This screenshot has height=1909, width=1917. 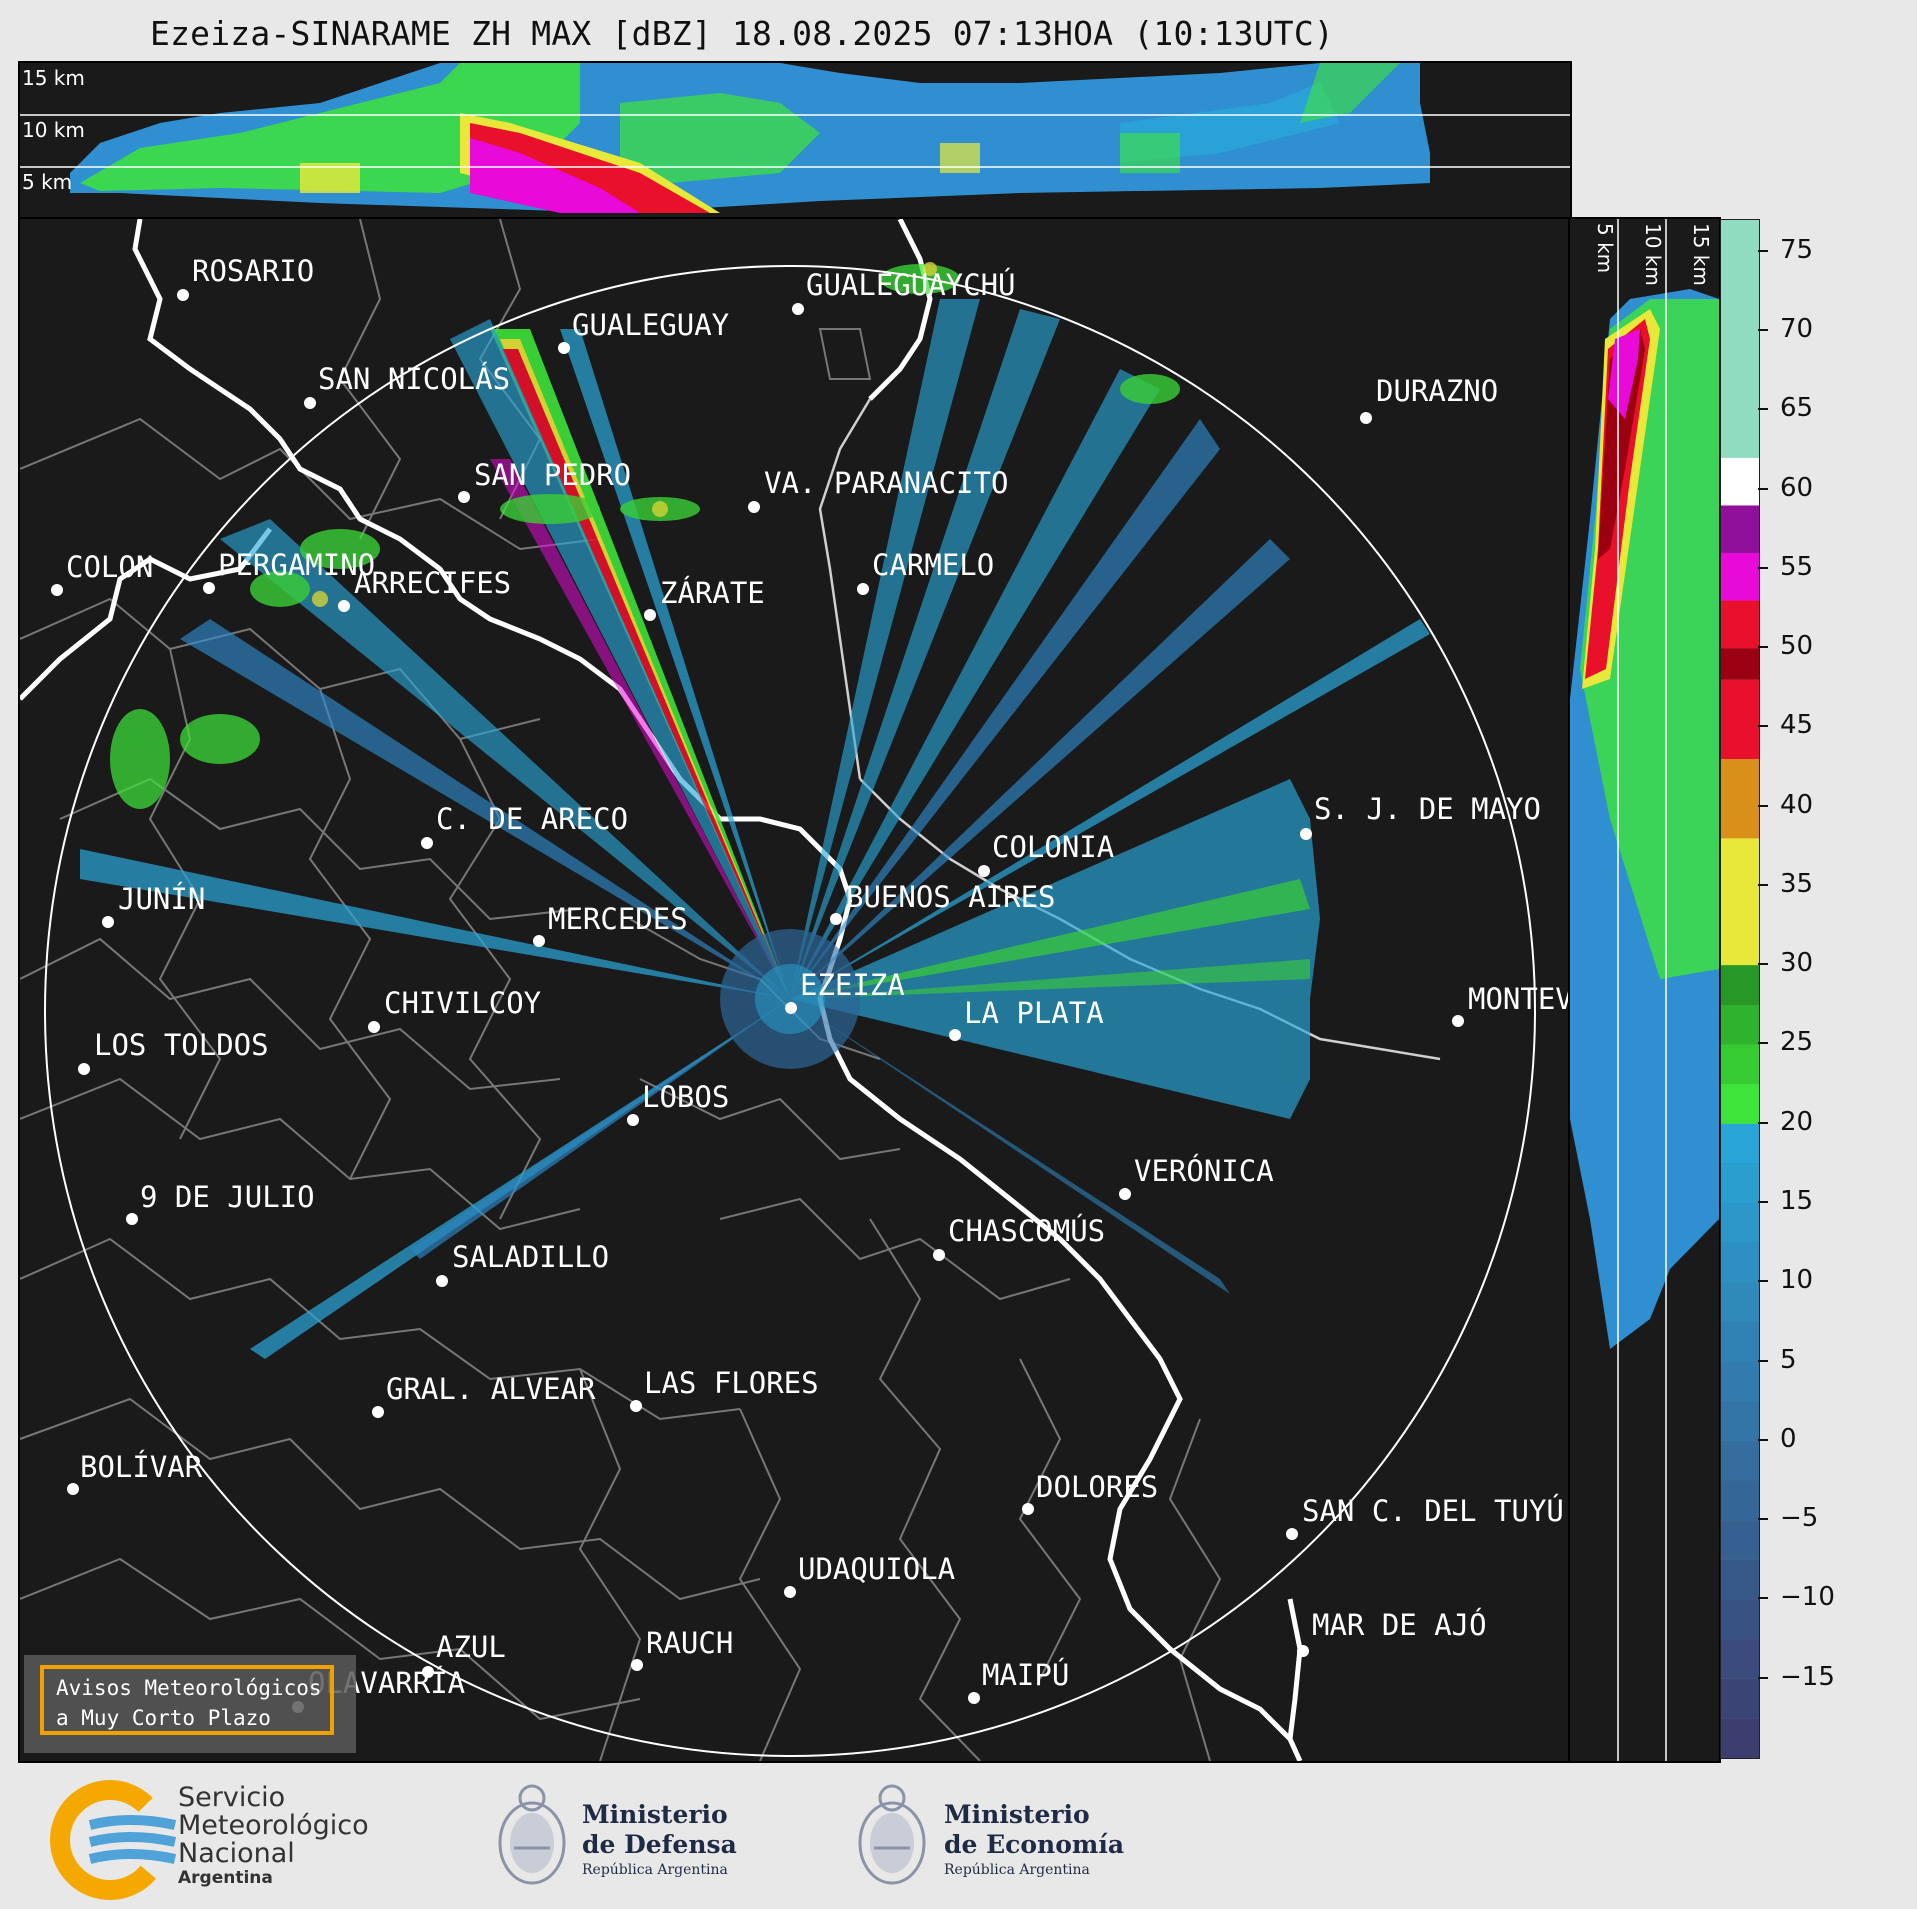 What do you see at coordinates (1797, 408) in the screenshot?
I see `colorbar-tick-label: 65` at bounding box center [1797, 408].